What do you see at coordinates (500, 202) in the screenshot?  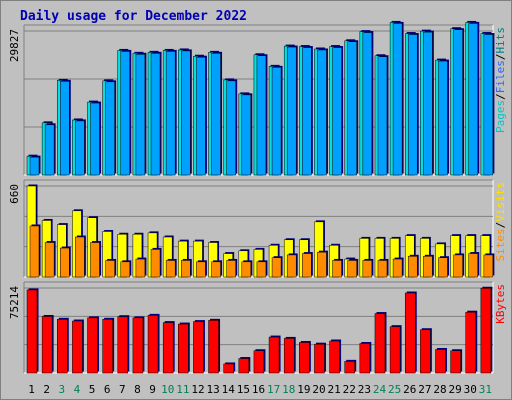 I see `legend-entry: Visits` at bounding box center [500, 202].